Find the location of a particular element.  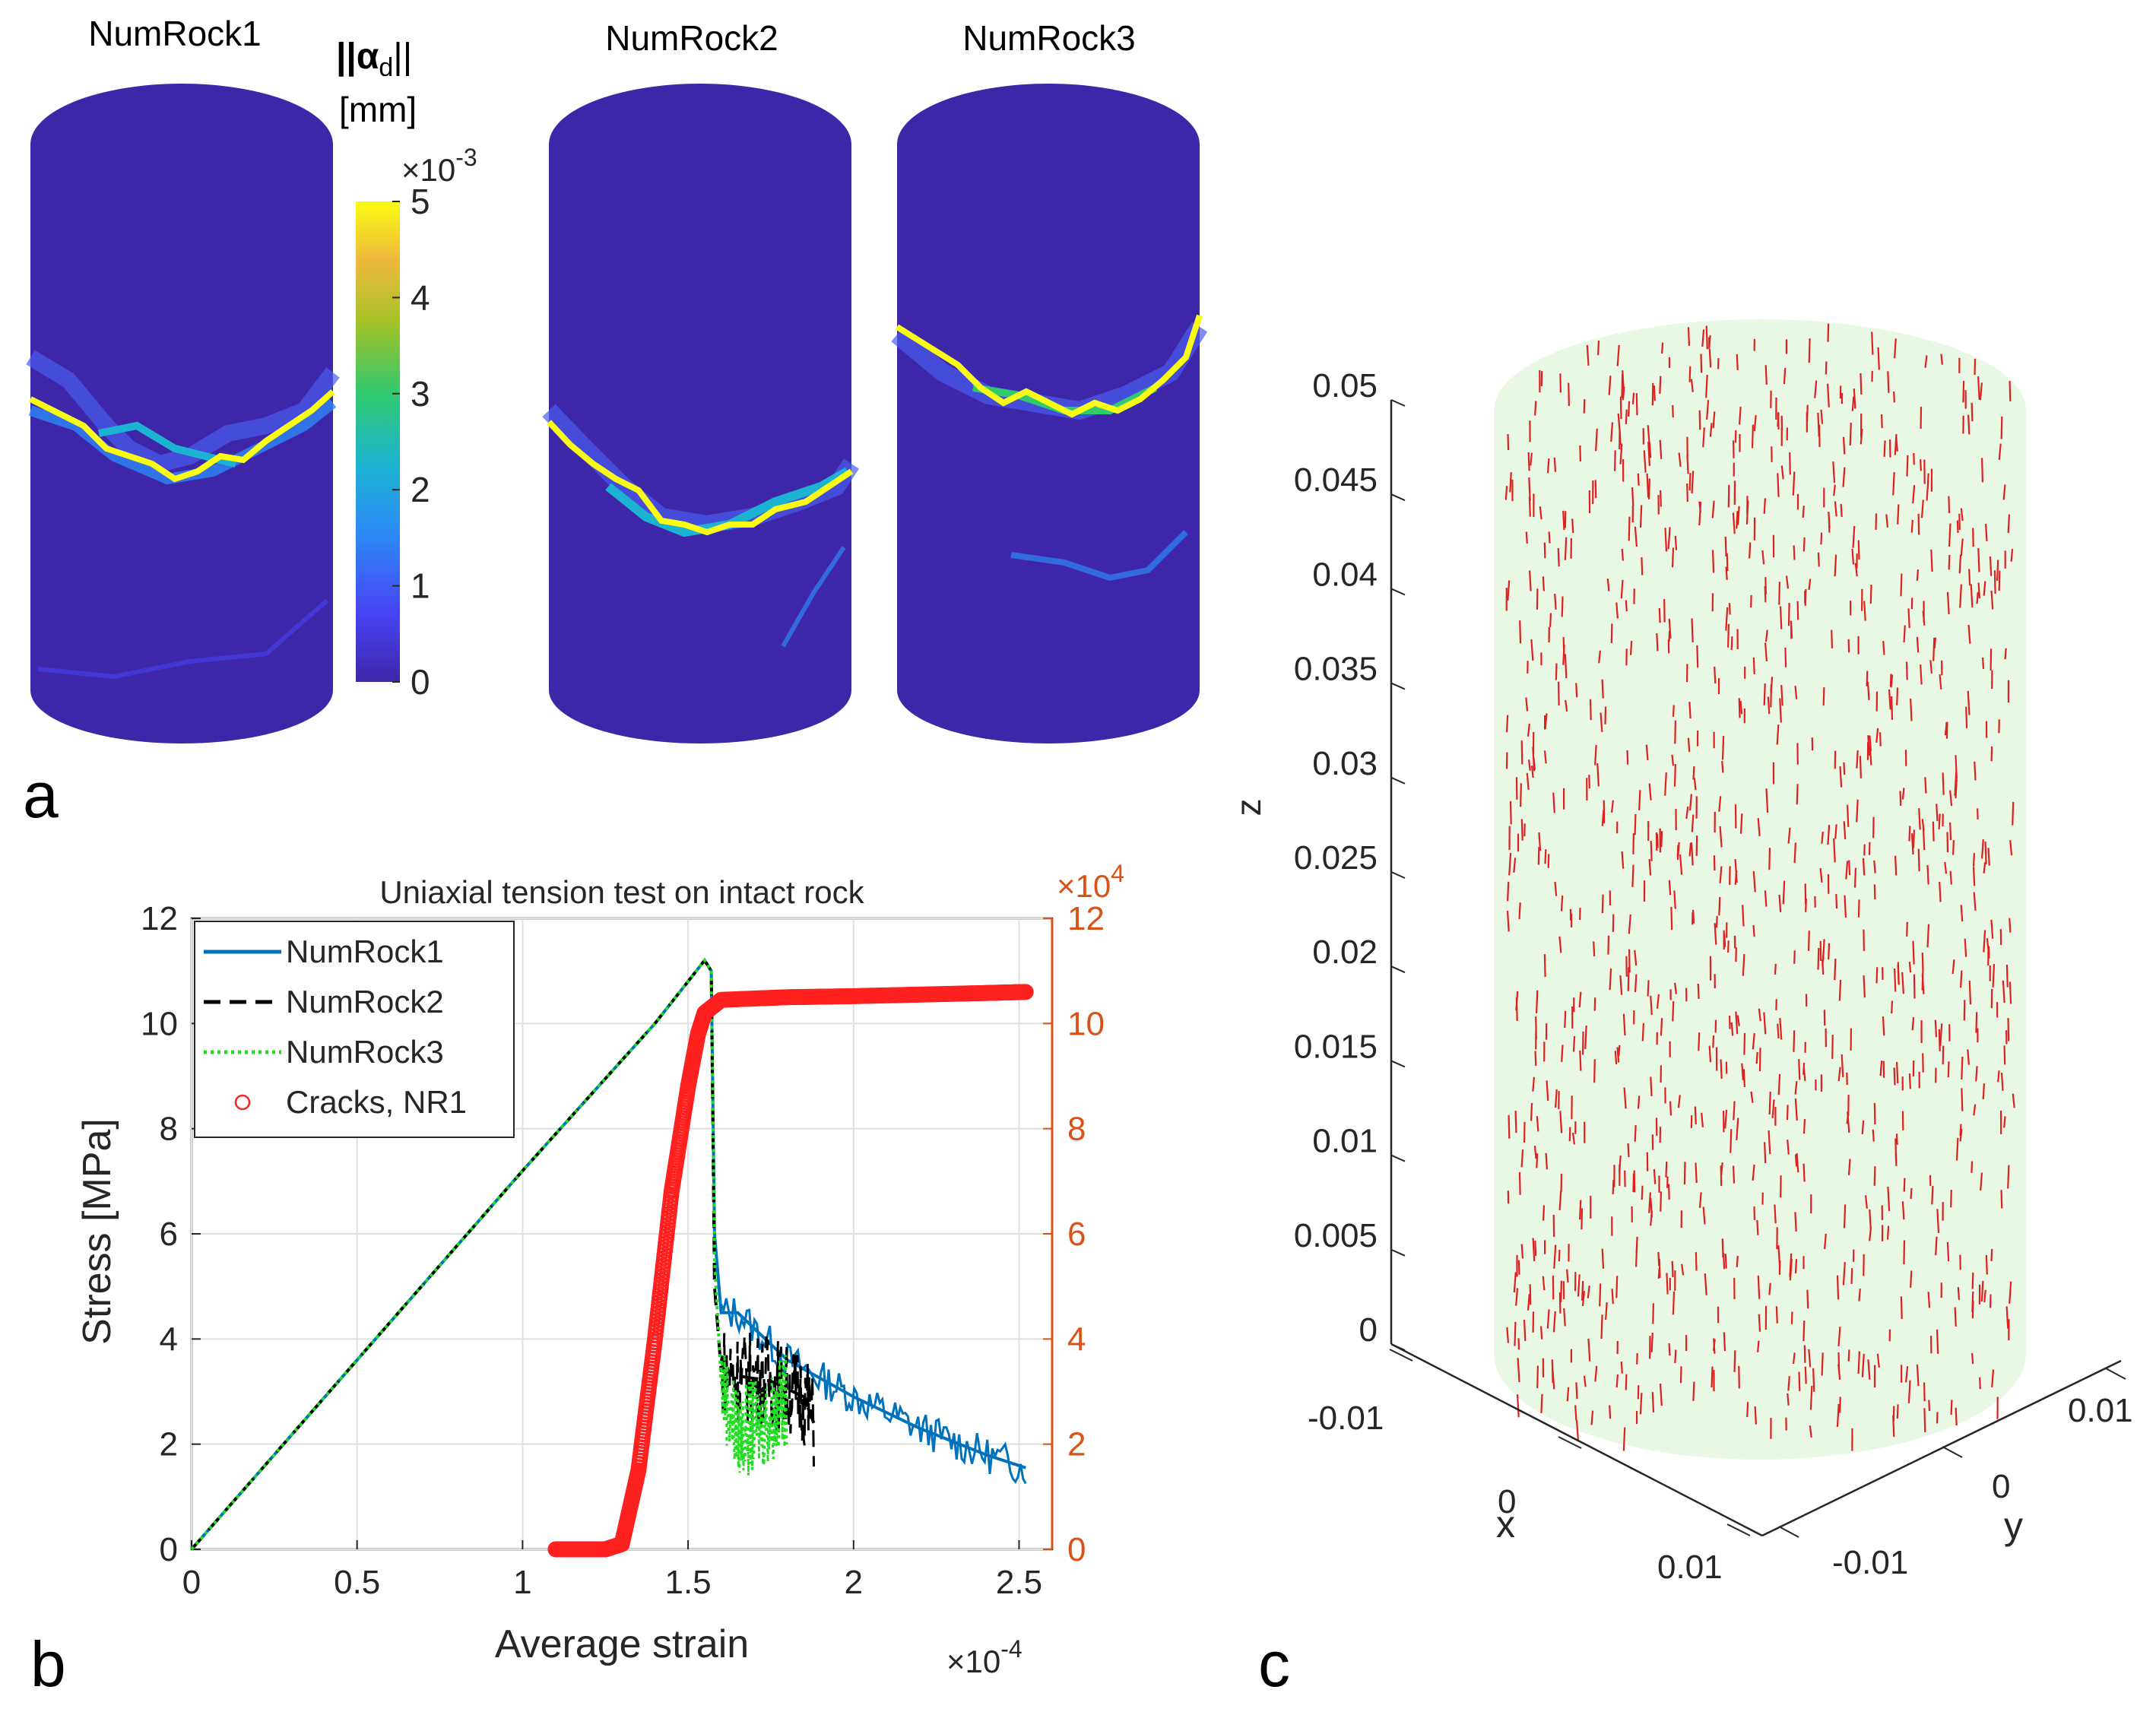

numrock2-cylinder is located at coordinates (700, 413).